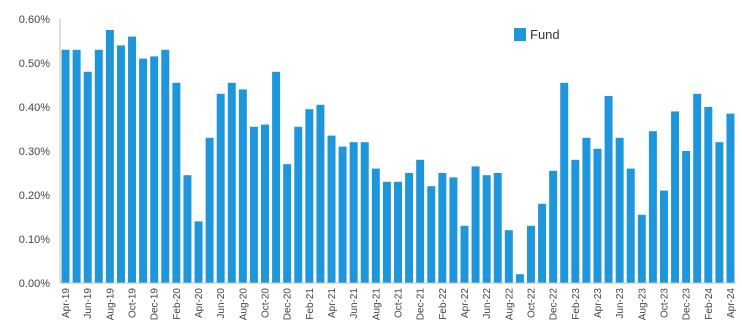 The height and width of the screenshot is (320, 742). Describe the element at coordinates (520, 34) in the screenshot. I see `legend-swatch-fund` at that location.